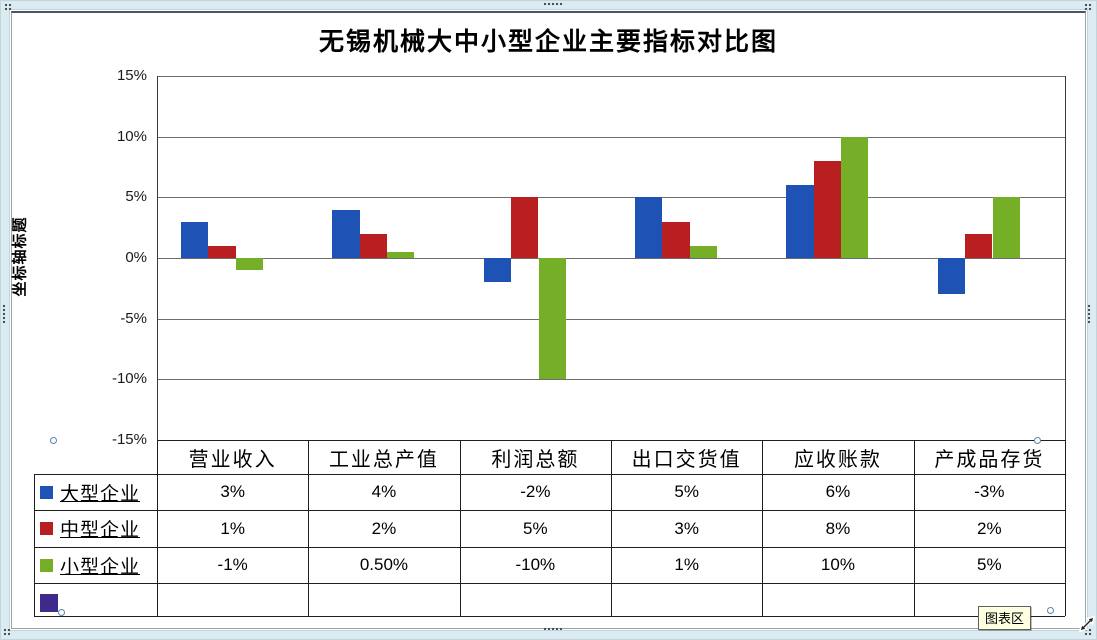 This screenshot has width=1097, height=640. What do you see at coordinates (989, 491) in the screenshot?
I see `table-value-cell: -3%` at bounding box center [989, 491].